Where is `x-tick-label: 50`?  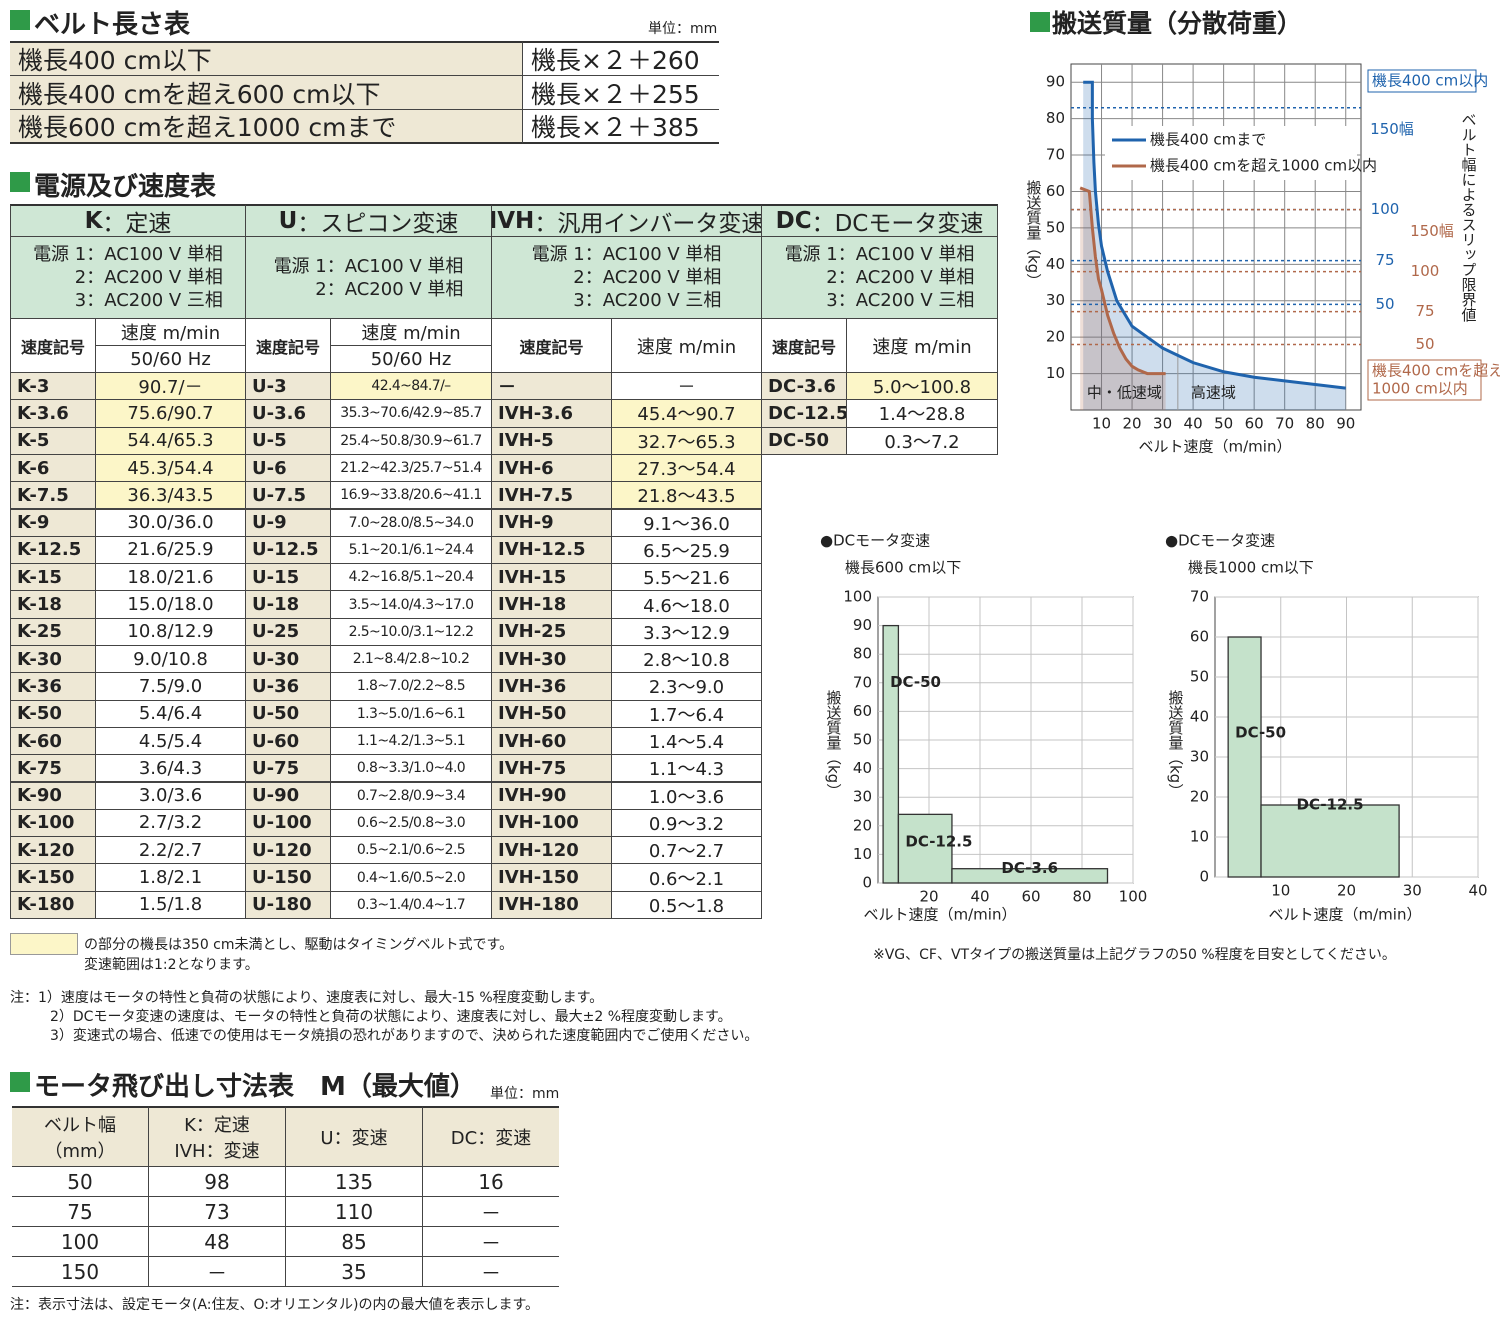 x-tick-label: 50 is located at coordinates (1223, 424).